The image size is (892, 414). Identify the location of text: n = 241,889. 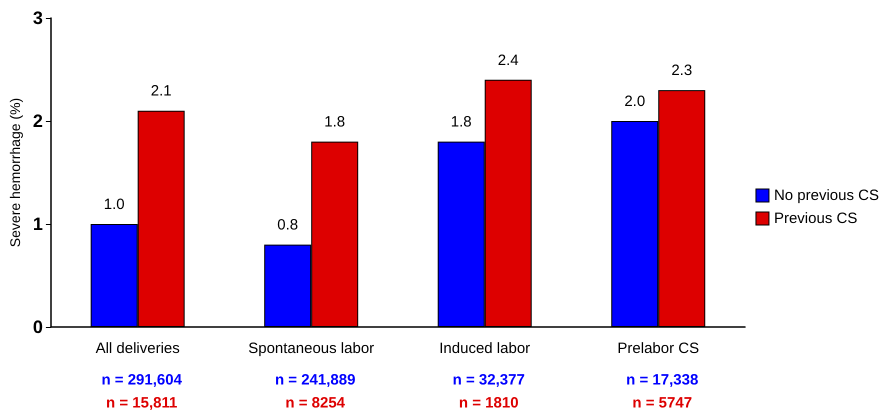
(315, 380).